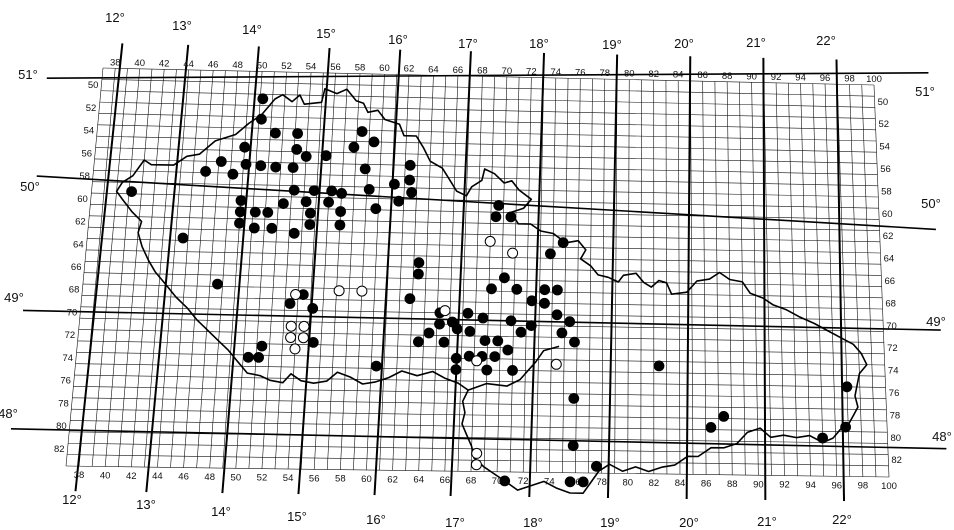  I want to click on column-number: 88, so click(727, 76).